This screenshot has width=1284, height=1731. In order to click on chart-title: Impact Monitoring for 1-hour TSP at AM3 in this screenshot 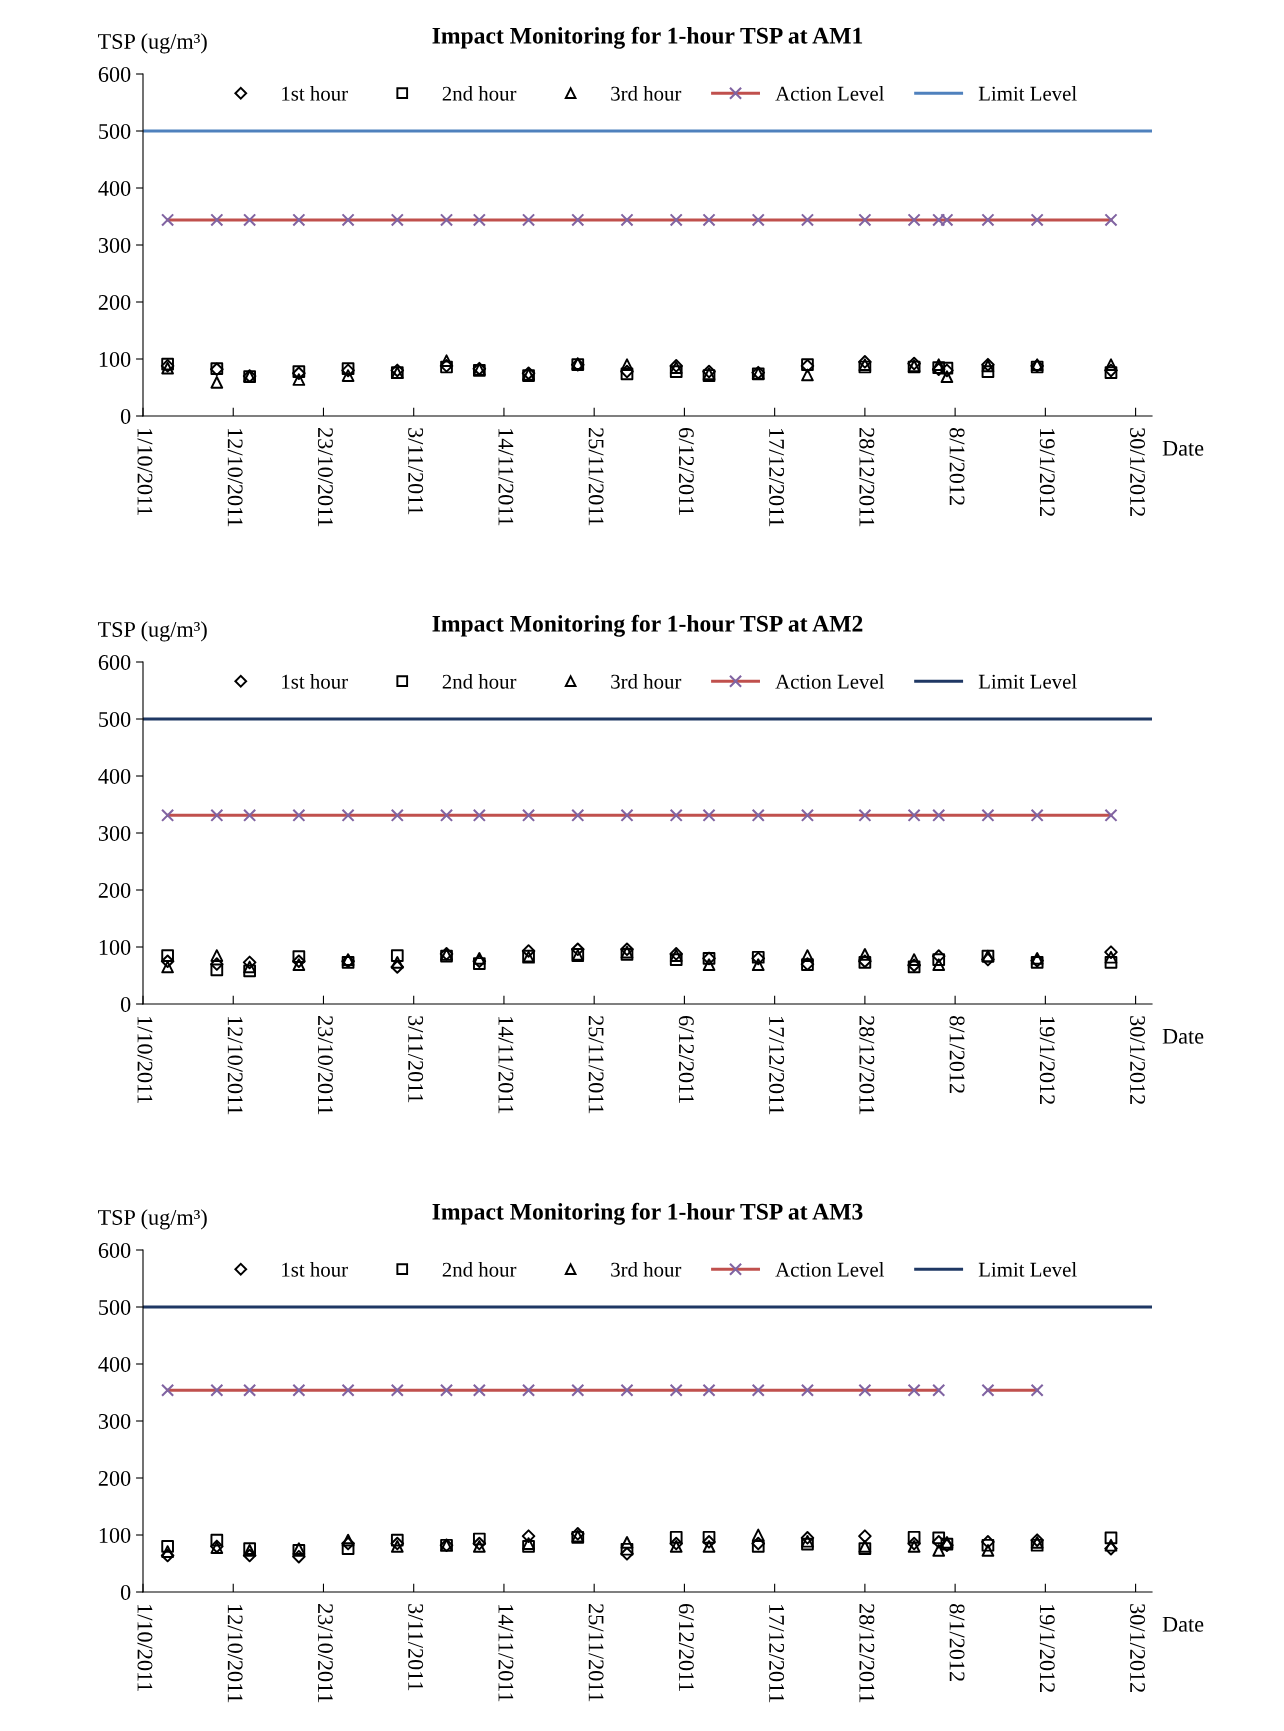, I will do `click(647, 1213)`.